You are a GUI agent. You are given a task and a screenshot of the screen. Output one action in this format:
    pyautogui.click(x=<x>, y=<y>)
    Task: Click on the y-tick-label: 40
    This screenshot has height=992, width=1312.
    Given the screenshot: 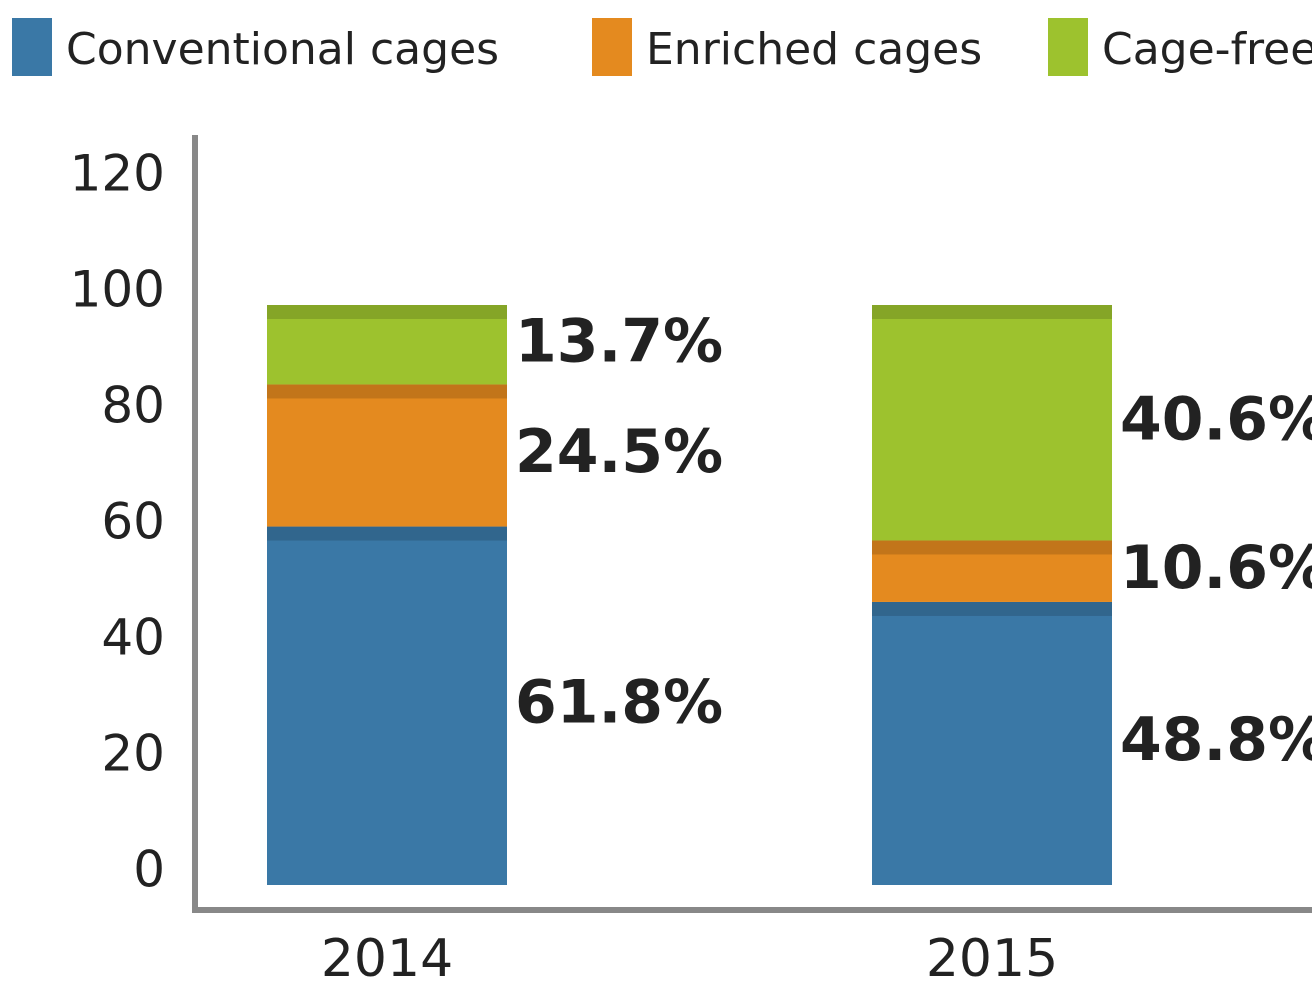 What is the action you would take?
    pyautogui.click(x=133, y=638)
    